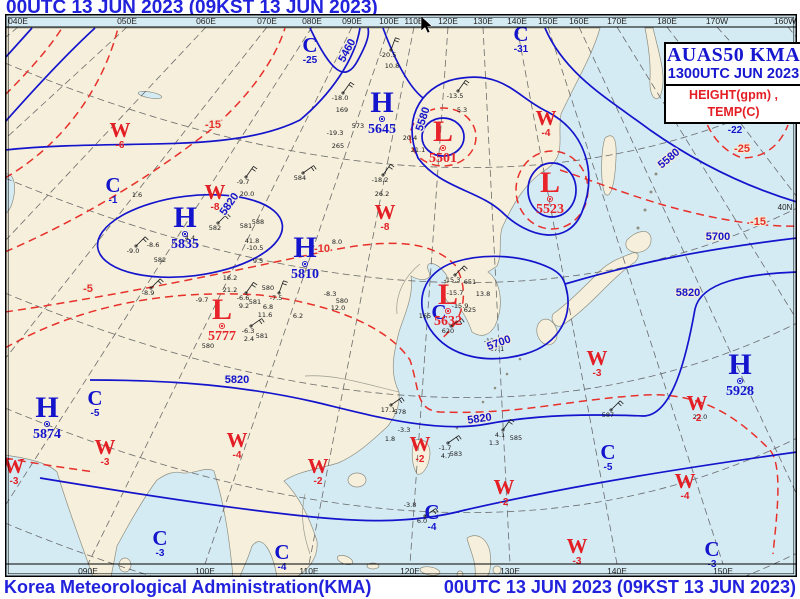  Describe the element at coordinates (230, 278) in the screenshot. I see `station-value: 16.2` at that location.